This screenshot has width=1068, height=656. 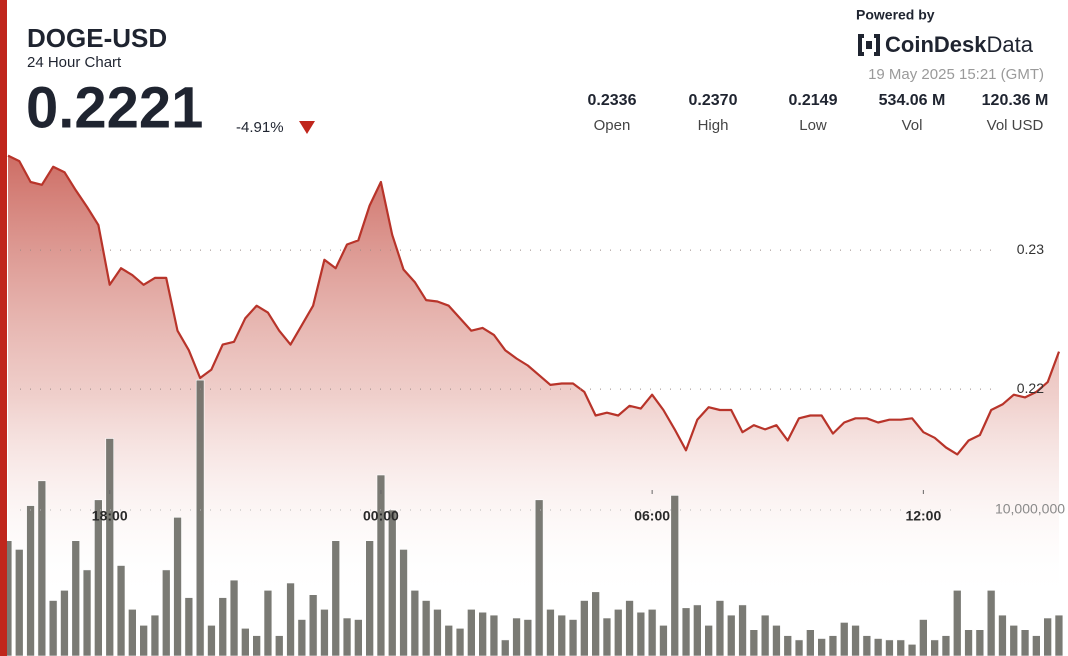 What do you see at coordinates (74, 62) in the screenshot?
I see `subtitle: 24 Hour Chart` at bounding box center [74, 62].